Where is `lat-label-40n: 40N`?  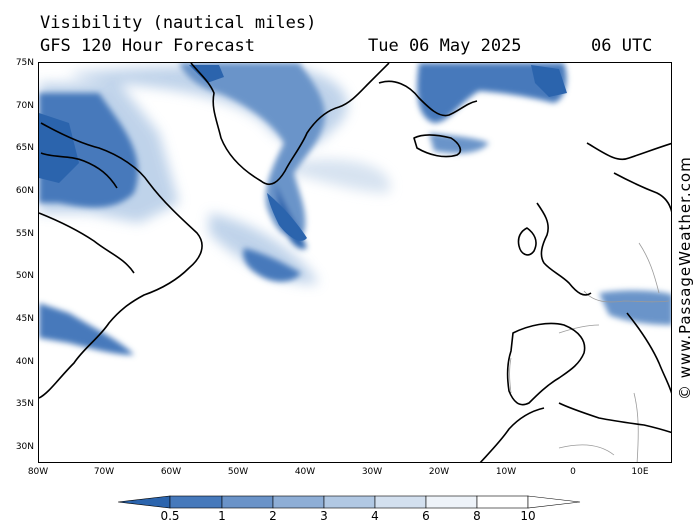
lat-label-40n: 40N is located at coordinates (24, 362).